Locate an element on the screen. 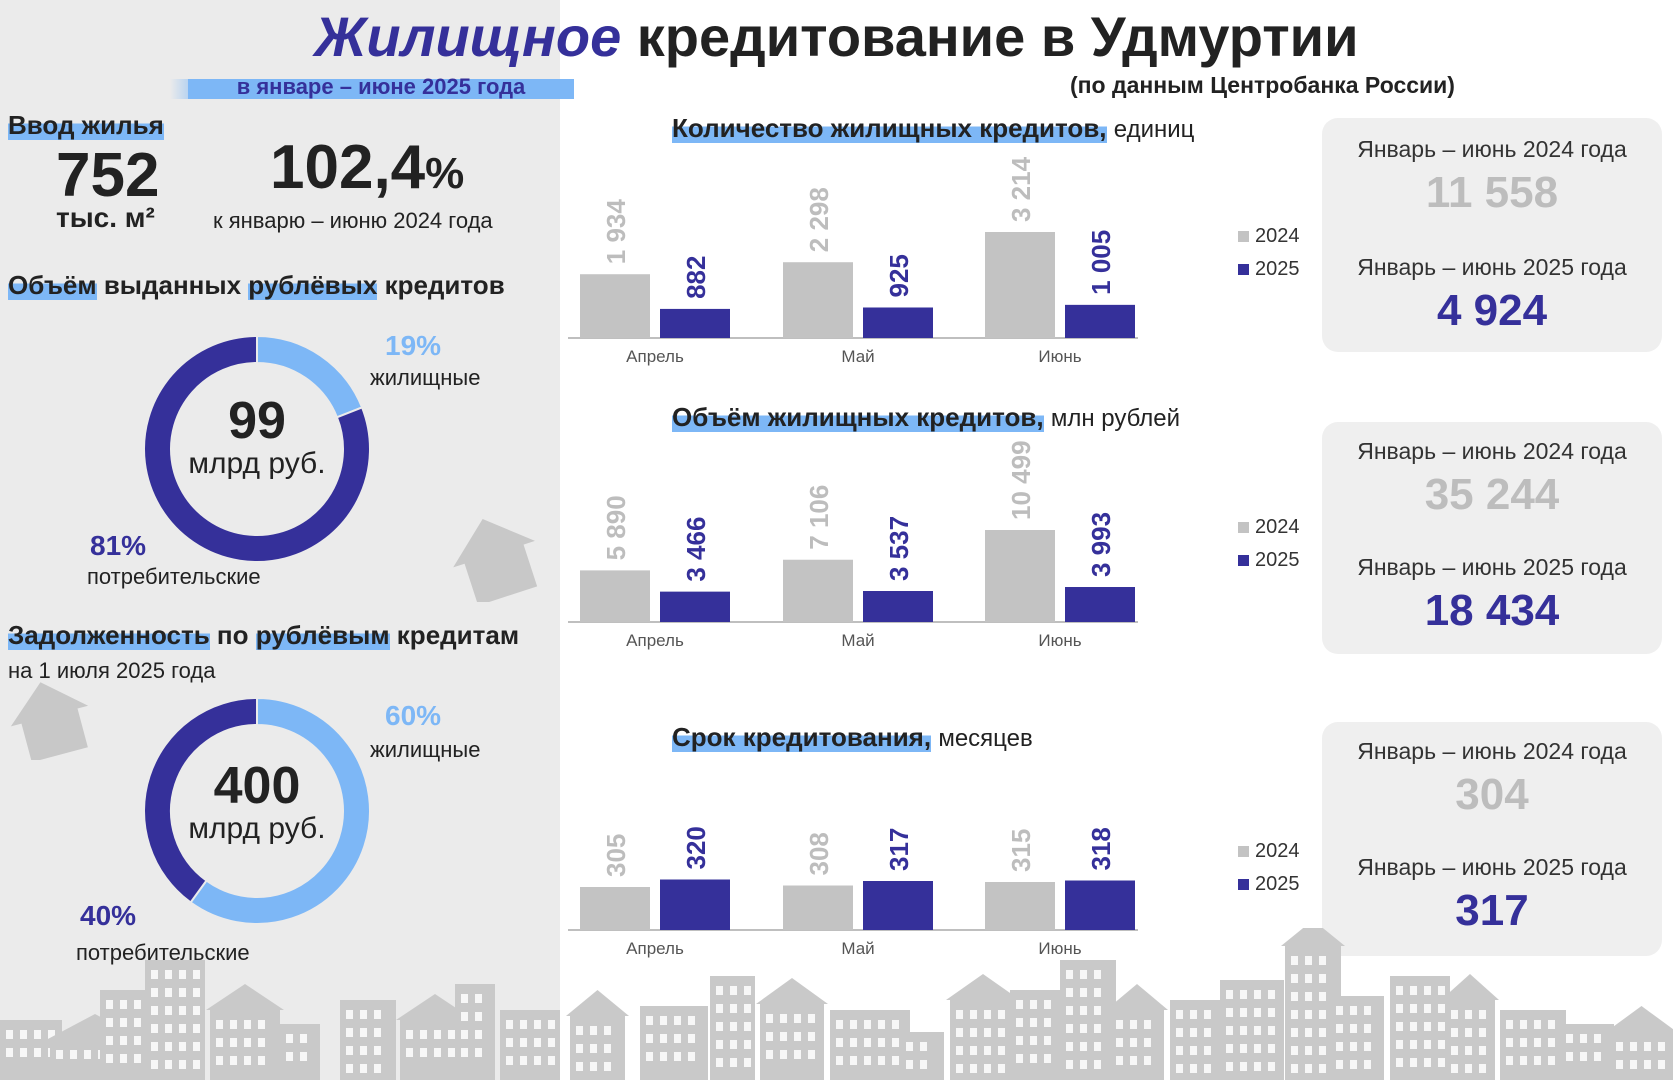 The width and height of the screenshot is (1673, 1080). data-label-2025-1: 3 537 is located at coordinates (899, 548).